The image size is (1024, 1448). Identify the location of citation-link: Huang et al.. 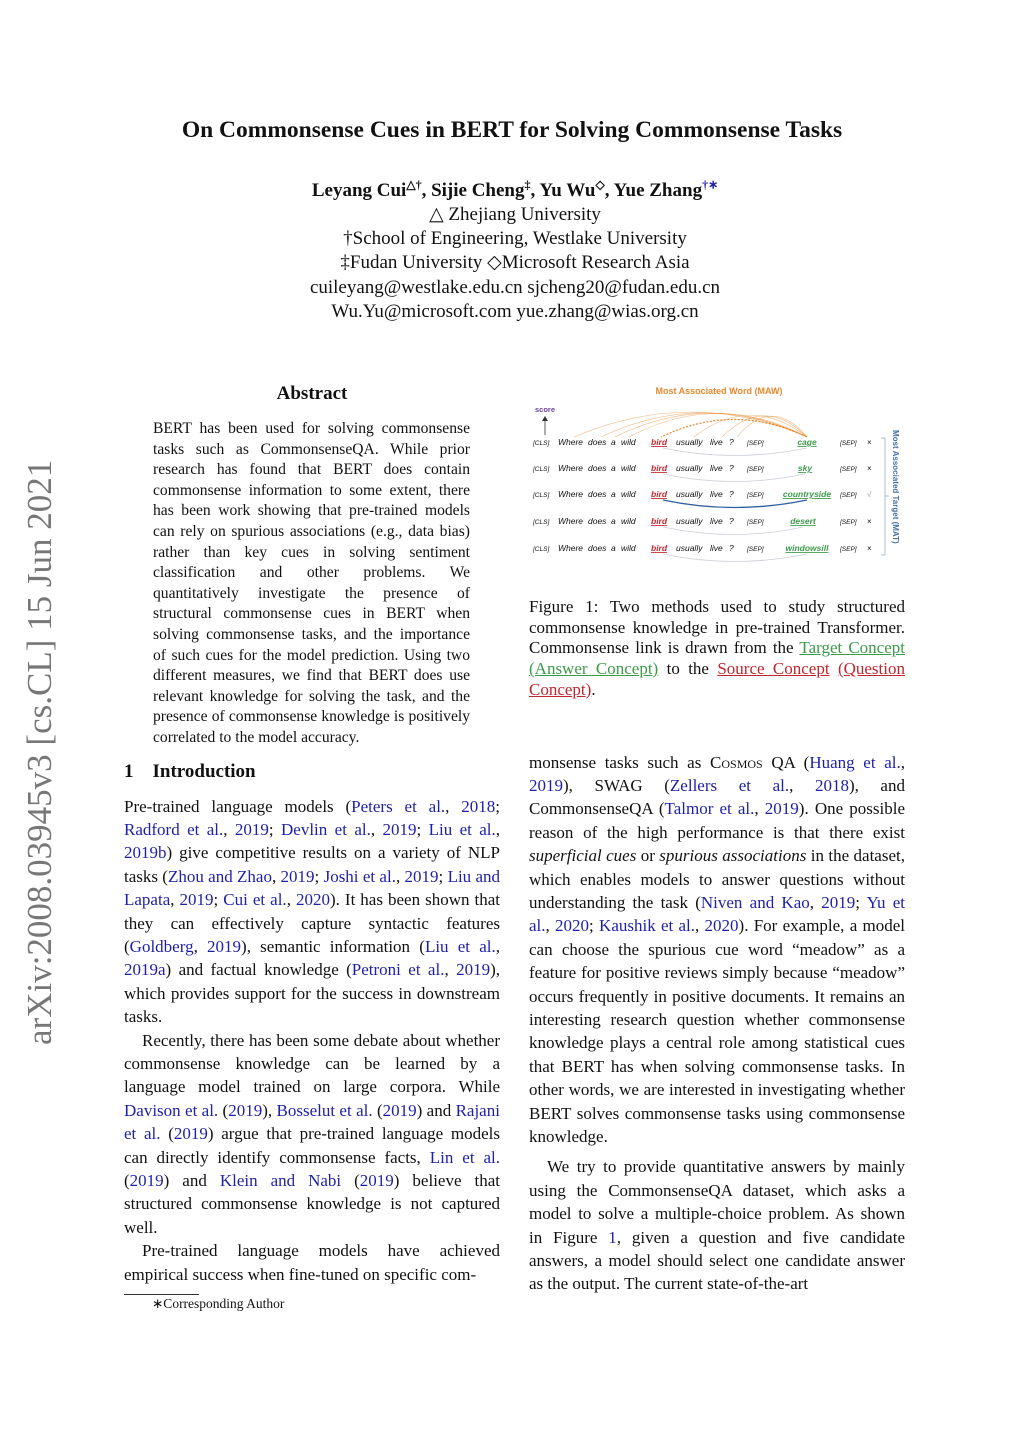
(855, 762).